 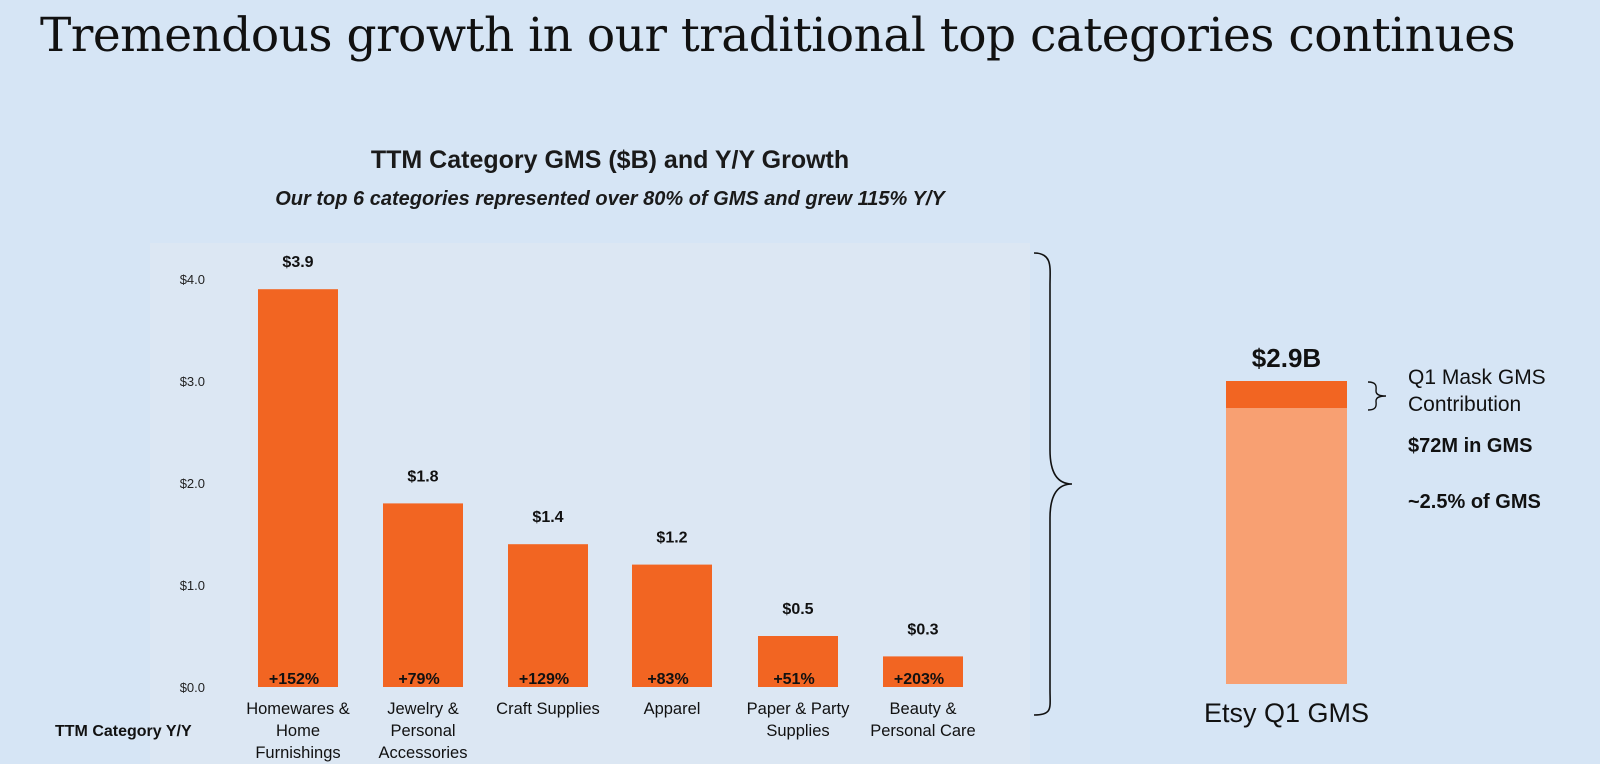 I want to click on y-tick-label: $0.0, so click(x=192, y=687).